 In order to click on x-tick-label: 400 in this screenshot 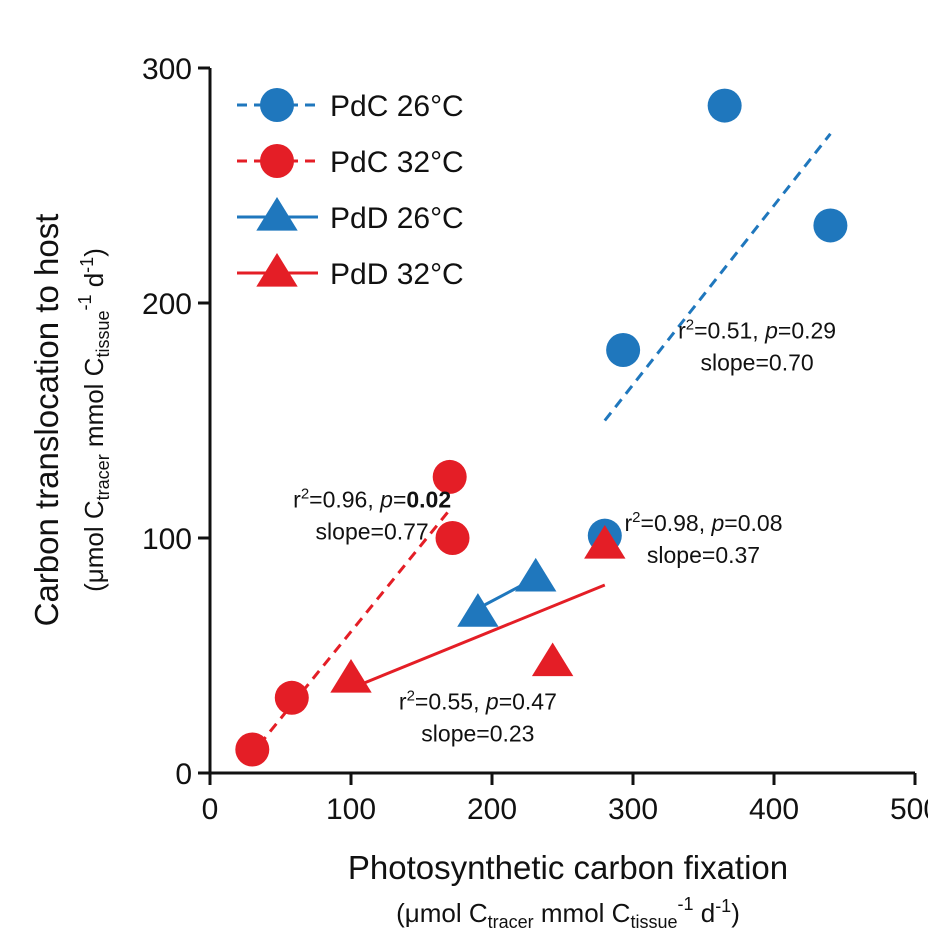, I will do `click(774, 809)`.